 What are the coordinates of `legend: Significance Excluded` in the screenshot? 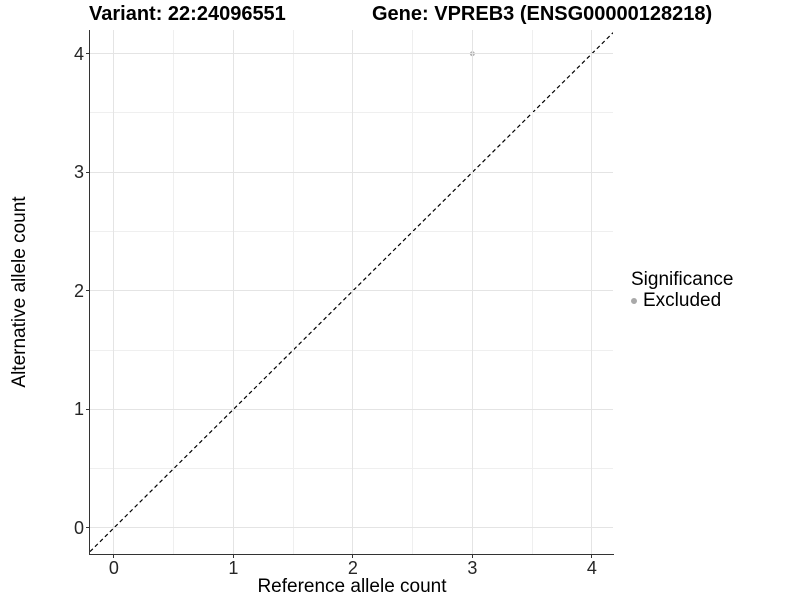 It's located at (682, 290).